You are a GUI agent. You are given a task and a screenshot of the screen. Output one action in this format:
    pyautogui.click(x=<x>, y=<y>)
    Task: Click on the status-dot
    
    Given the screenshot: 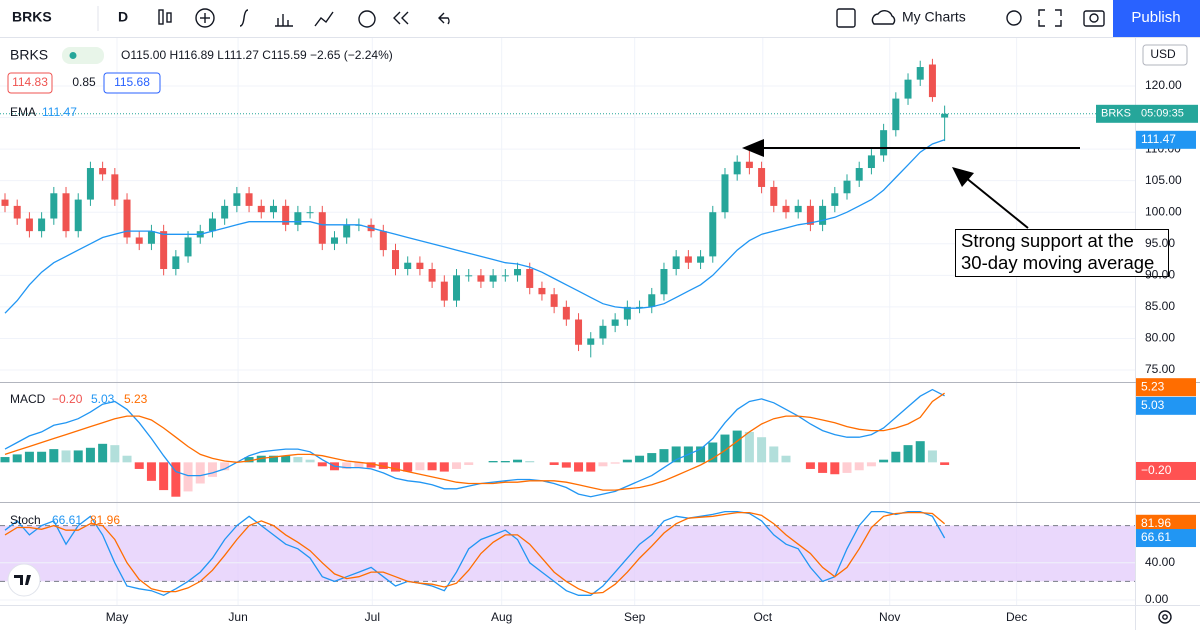 What is the action you would take?
    pyautogui.click(x=73, y=55)
    